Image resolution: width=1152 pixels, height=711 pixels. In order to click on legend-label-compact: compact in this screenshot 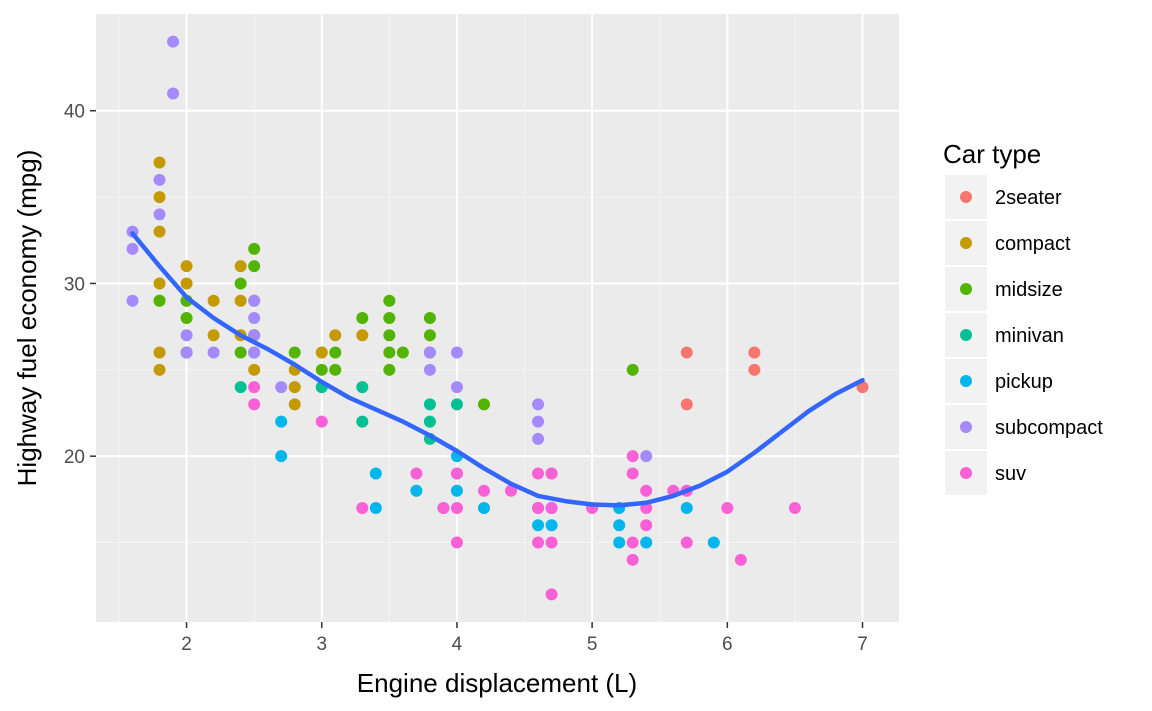, I will do `click(1033, 244)`.